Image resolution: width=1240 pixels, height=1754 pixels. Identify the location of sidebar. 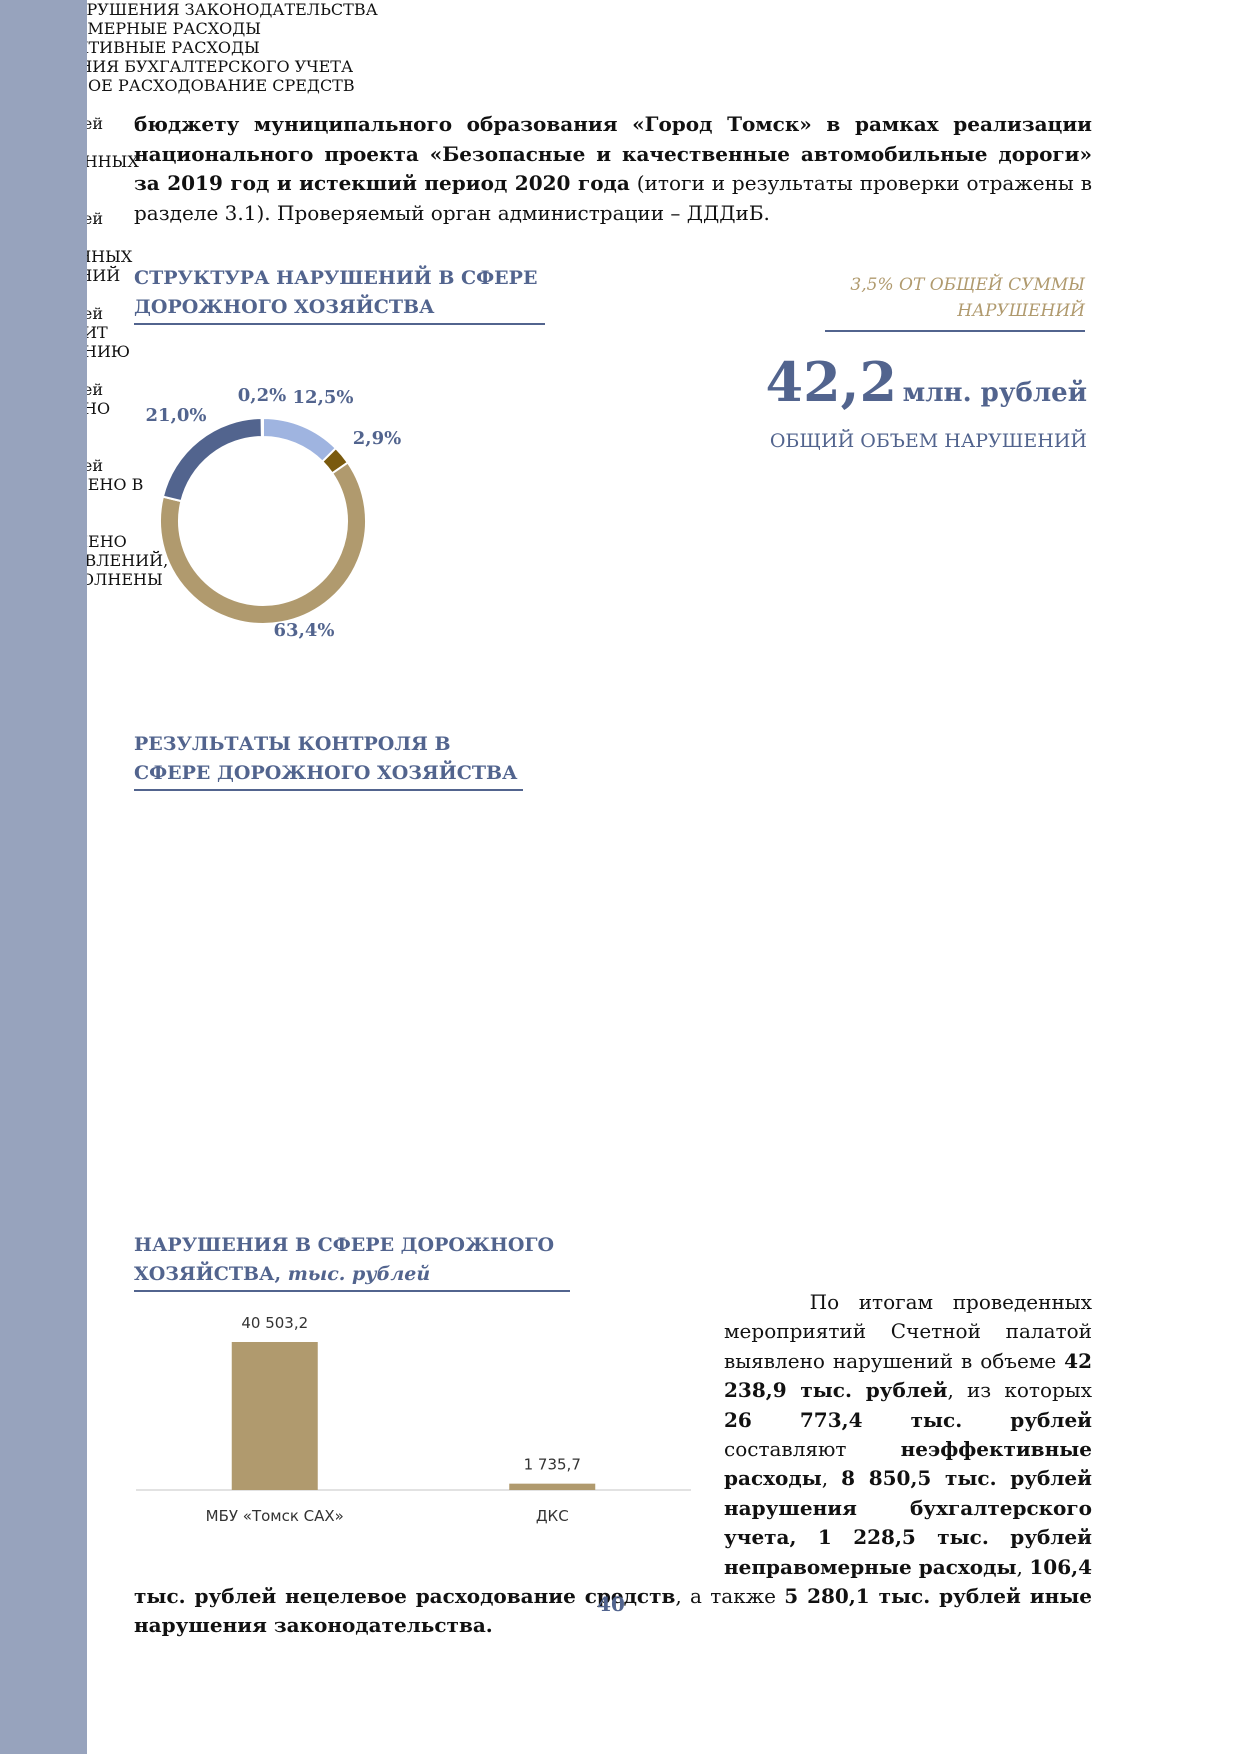
(43, 877).